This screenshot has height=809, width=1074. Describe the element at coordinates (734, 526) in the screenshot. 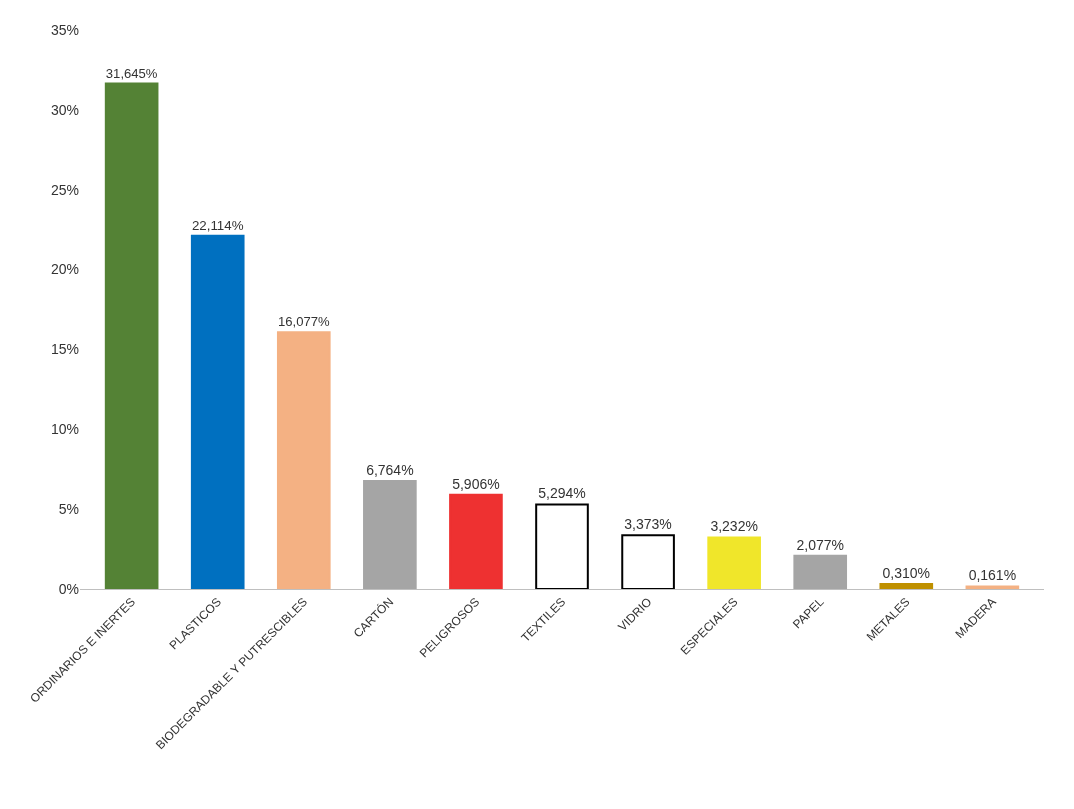

I see `data-label: 3,232%` at that location.